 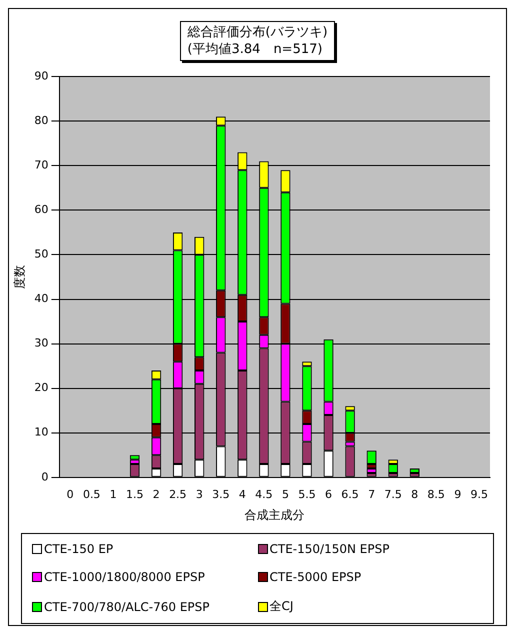 What do you see at coordinates (19, 277) in the screenshot?
I see `y-axis-title: 度数` at bounding box center [19, 277].